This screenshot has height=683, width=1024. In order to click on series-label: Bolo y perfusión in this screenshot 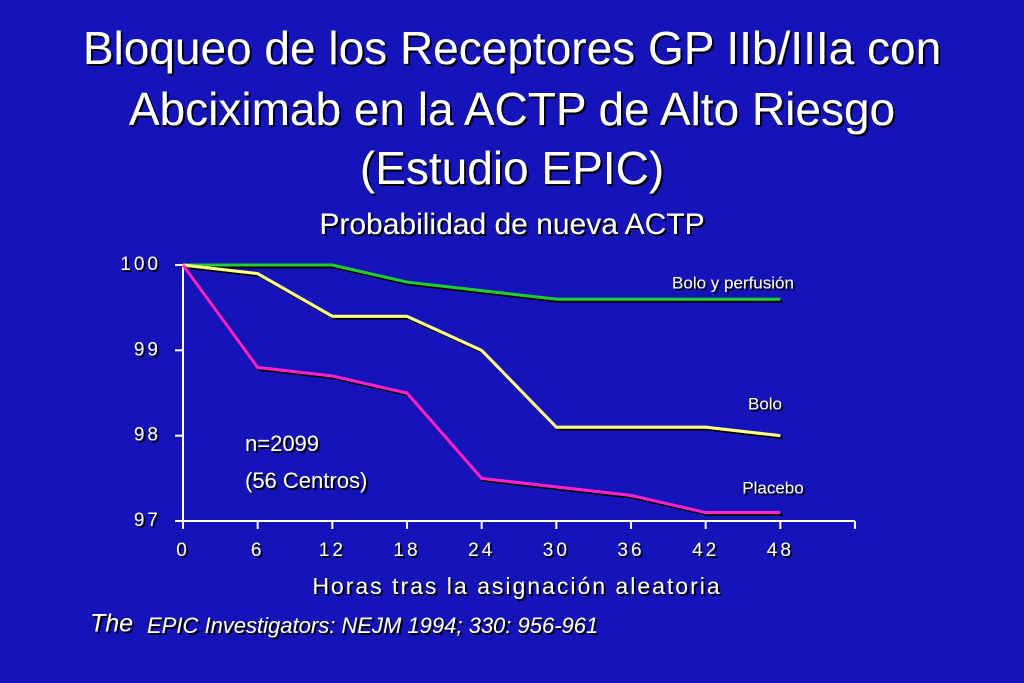, I will do `click(733, 282)`.